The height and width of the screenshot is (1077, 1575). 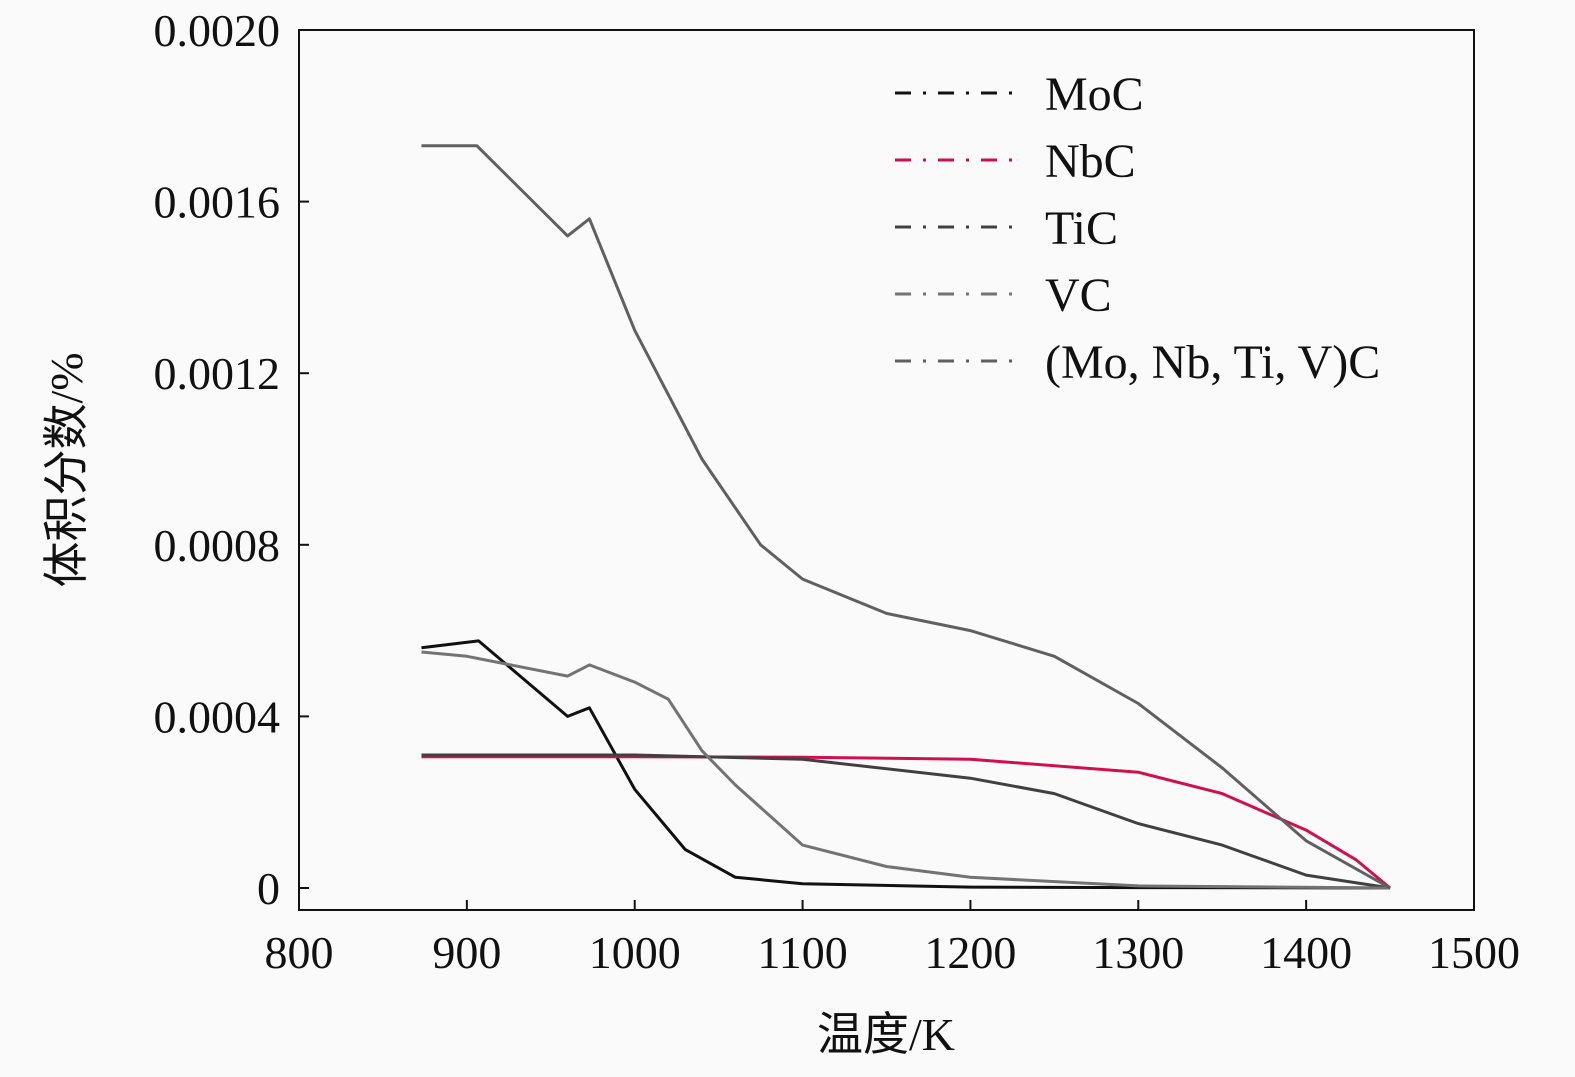 What do you see at coordinates (1094, 94) in the screenshot?
I see `legend-label: MoC` at bounding box center [1094, 94].